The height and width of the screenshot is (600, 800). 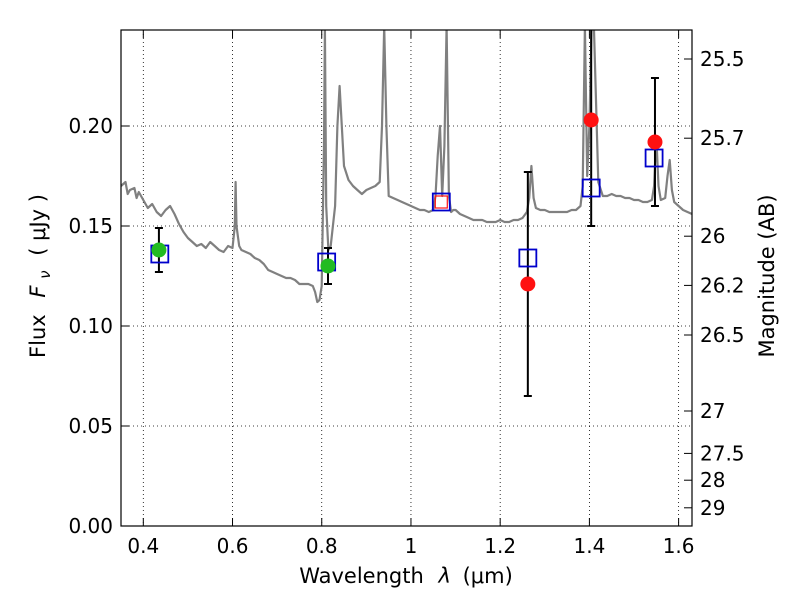 I want to click on magnitude-tick-label: 27, so click(x=712, y=411).